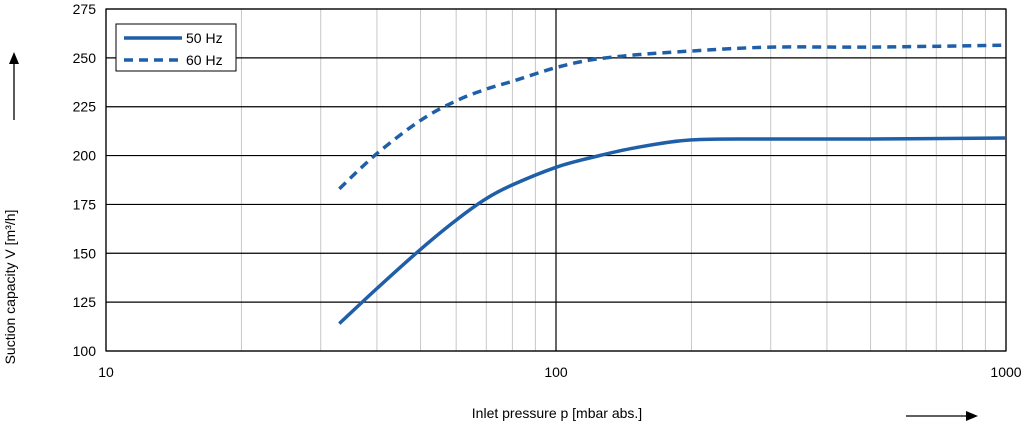  I want to click on y-tick-label: 125, so click(85, 302).